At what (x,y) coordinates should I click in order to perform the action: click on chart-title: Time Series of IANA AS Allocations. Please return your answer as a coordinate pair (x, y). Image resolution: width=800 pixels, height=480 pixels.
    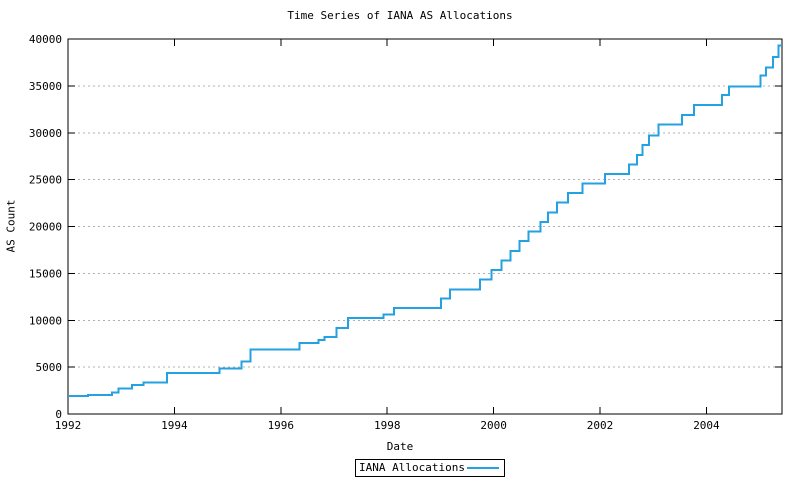
    Looking at the image, I should click on (400, 15).